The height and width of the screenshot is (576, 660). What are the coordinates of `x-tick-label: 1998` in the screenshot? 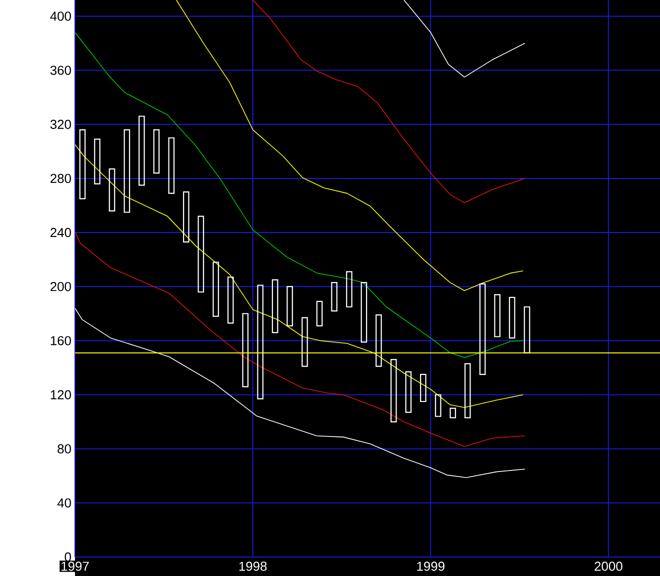 It's located at (253, 566).